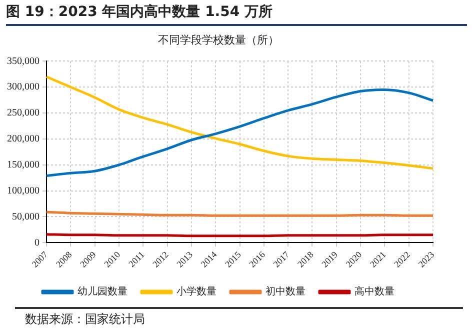 The image size is (473, 331). Describe the element at coordinates (23, 165) in the screenshot. I see `y-tick-label: 150,000` at that location.